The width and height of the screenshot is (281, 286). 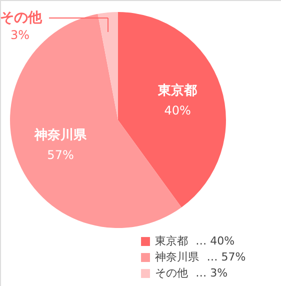 I want to click on text: … 57%, so click(x=226, y=257).